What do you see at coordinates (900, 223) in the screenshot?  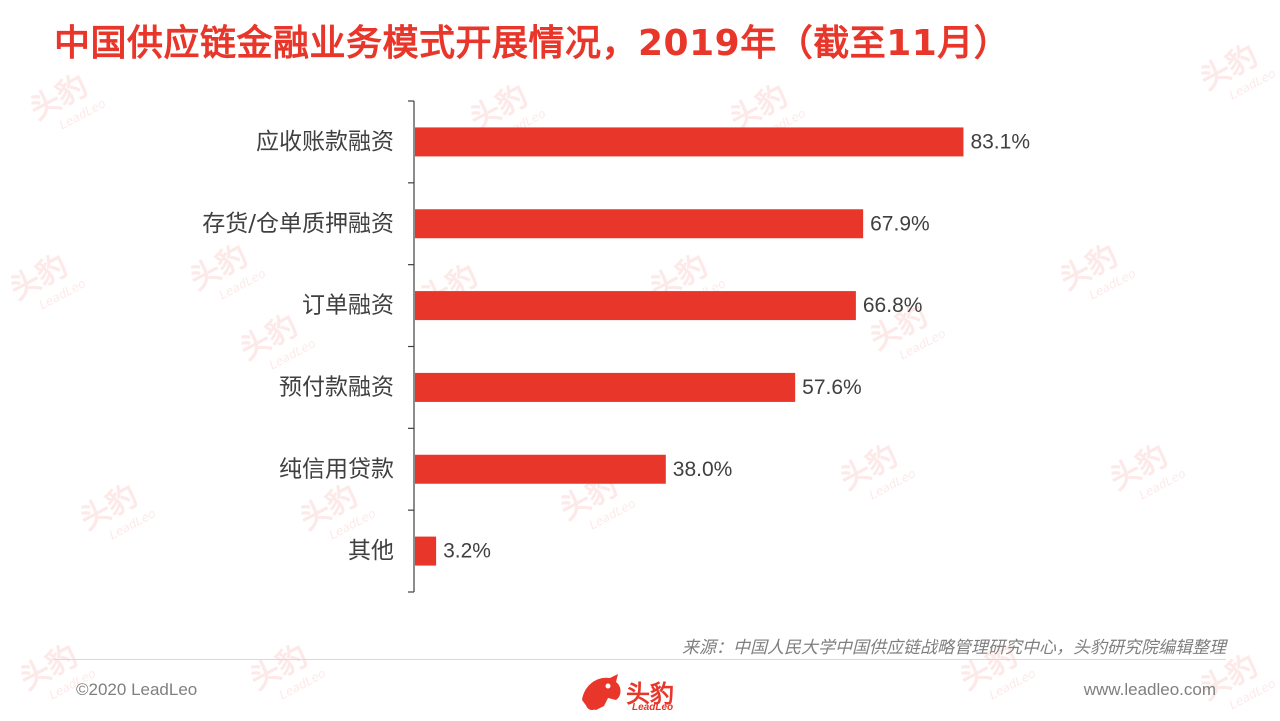 I see `value-label: 67.9%` at bounding box center [900, 223].